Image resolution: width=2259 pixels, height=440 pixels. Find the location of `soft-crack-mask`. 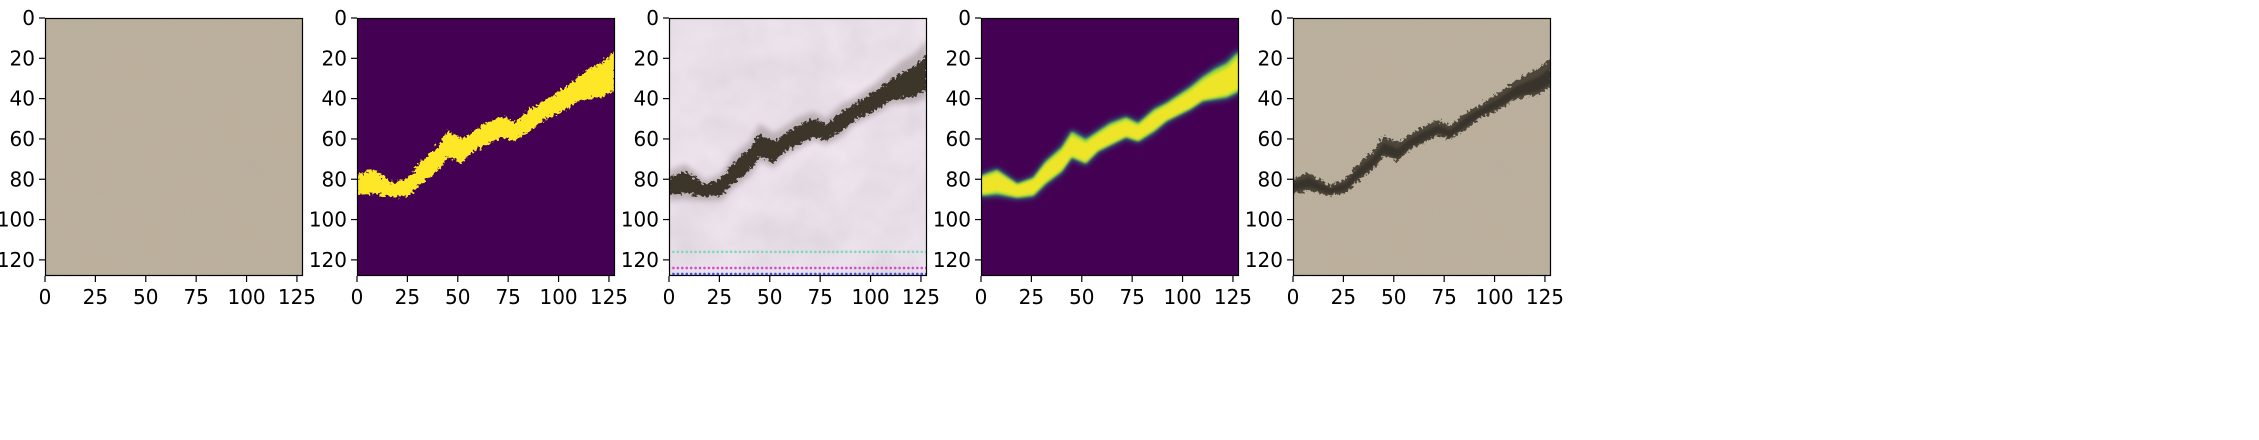

soft-crack-mask is located at coordinates (1110, 147).